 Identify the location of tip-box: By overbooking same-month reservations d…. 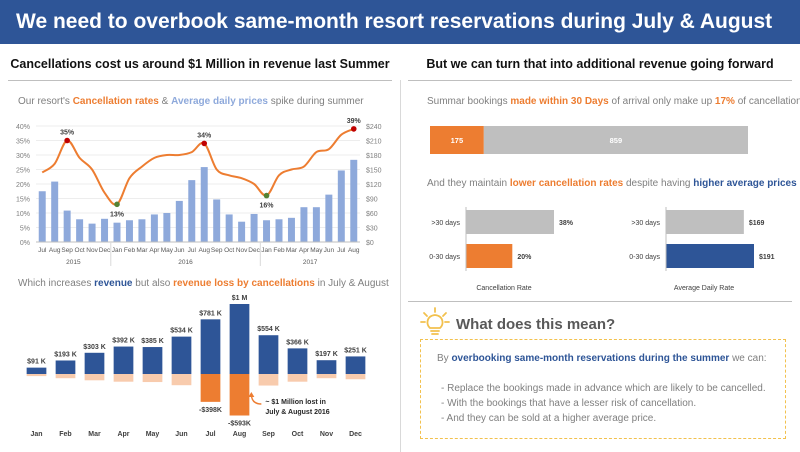
(603, 389).